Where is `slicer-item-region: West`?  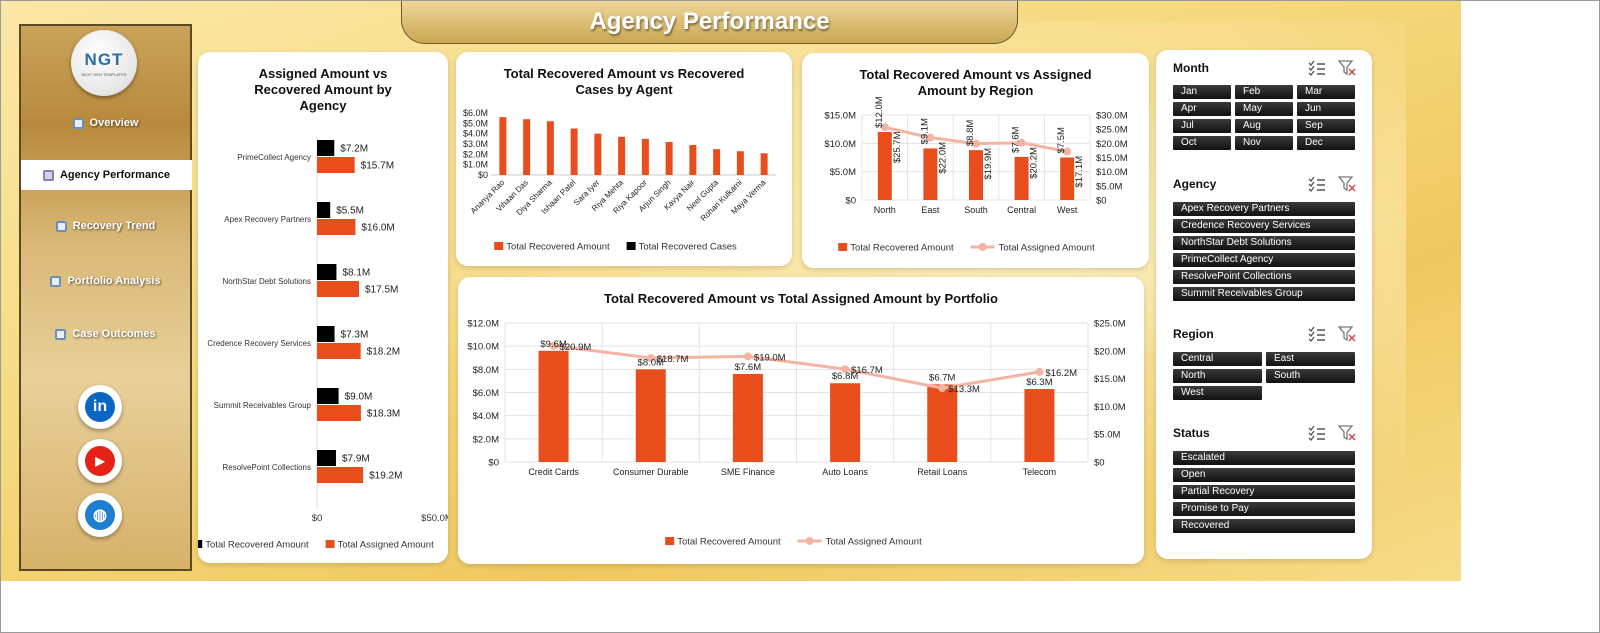
slicer-item-region: West is located at coordinates (1217, 393).